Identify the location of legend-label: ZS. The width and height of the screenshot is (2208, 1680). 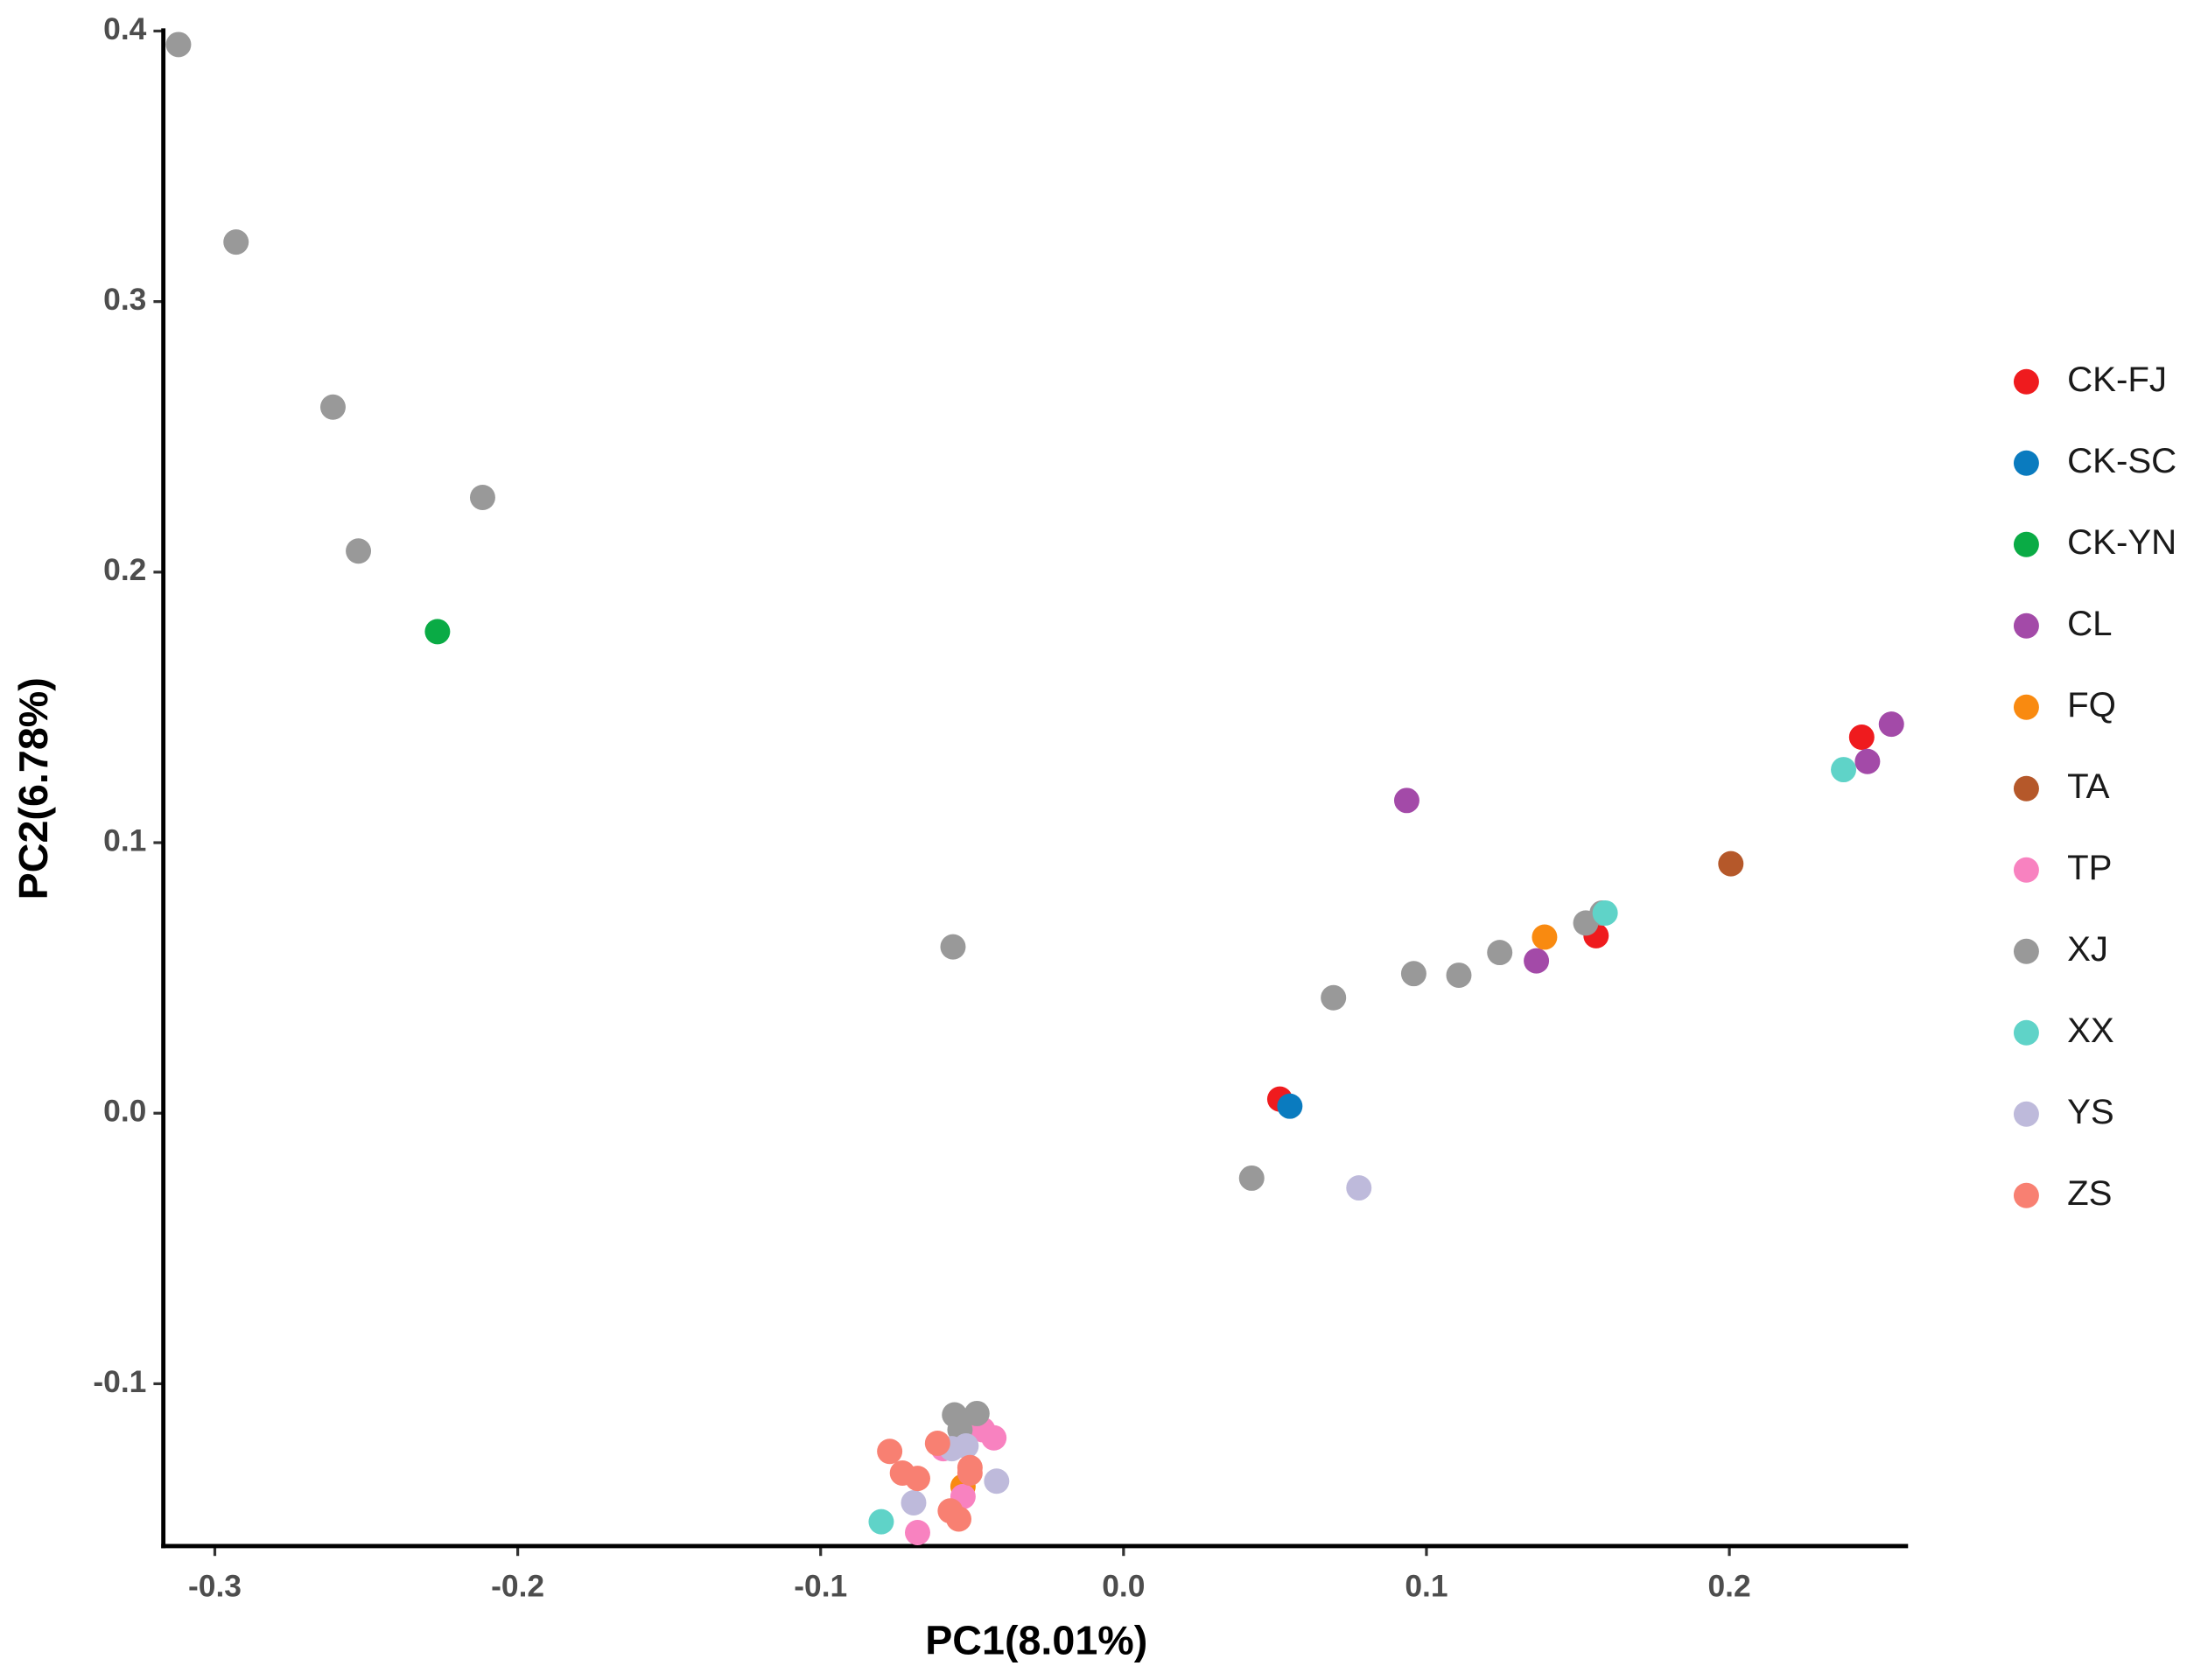
(2089, 1193).